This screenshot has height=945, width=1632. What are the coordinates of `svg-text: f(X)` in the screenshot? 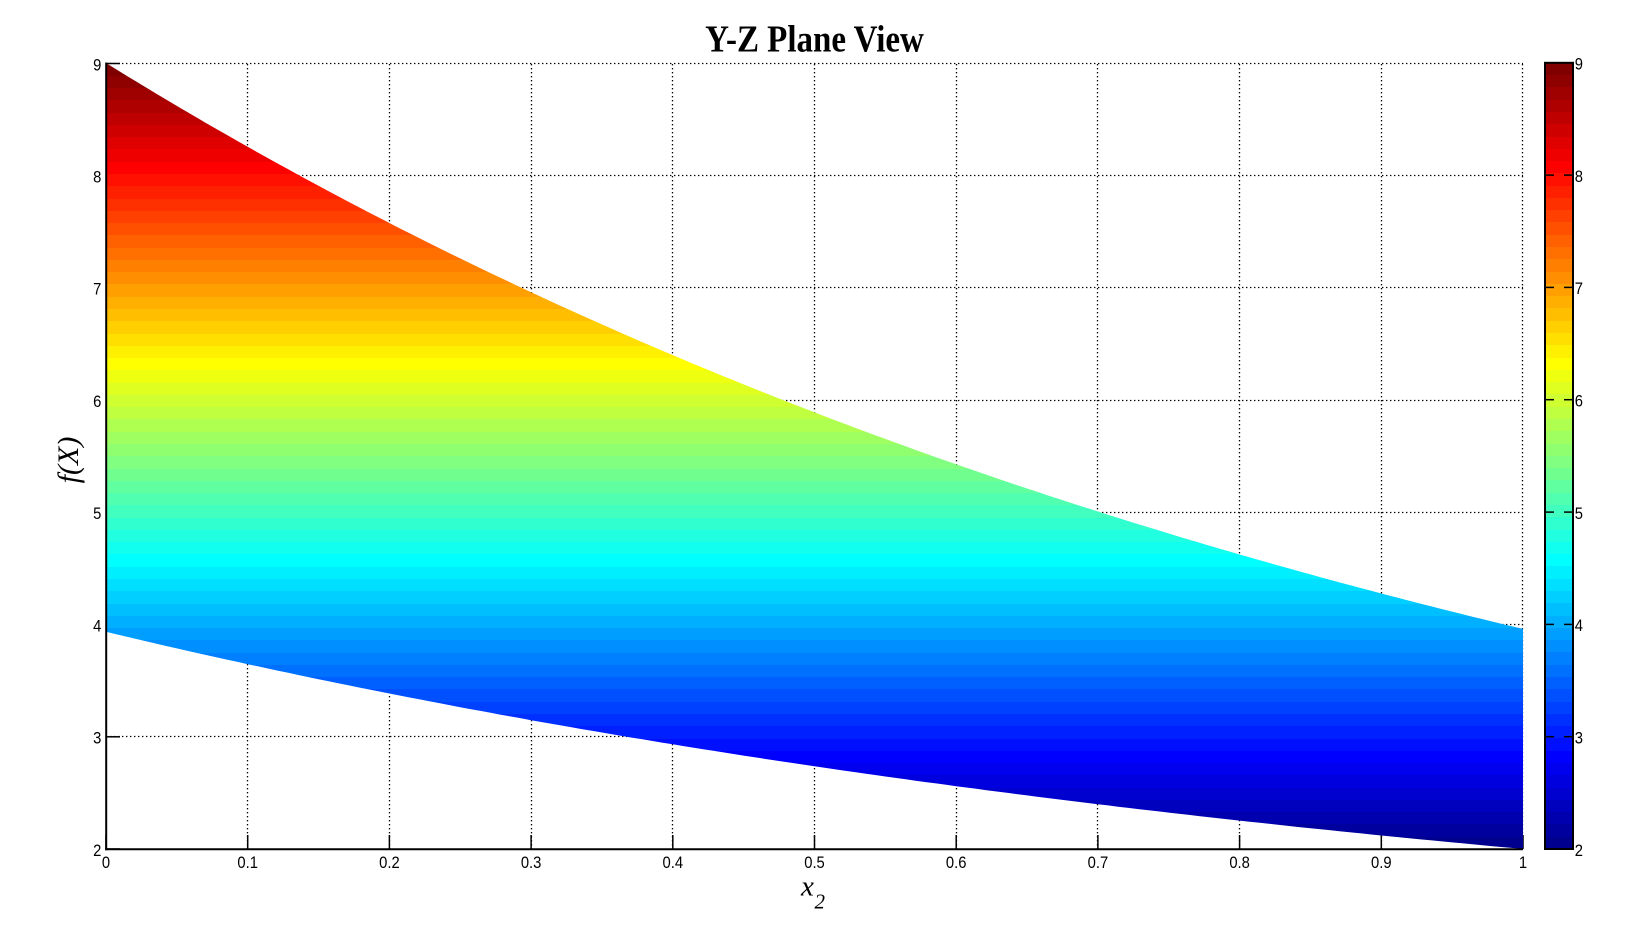 It's located at (68, 460).